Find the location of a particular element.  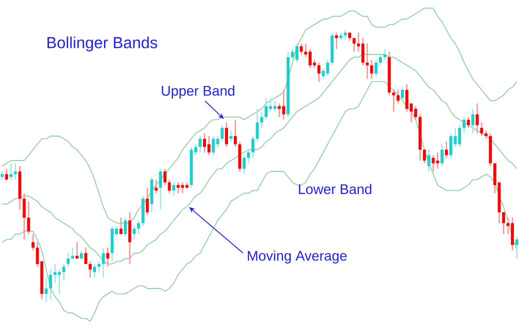

annotation: Moving Average is located at coordinates (297, 257).